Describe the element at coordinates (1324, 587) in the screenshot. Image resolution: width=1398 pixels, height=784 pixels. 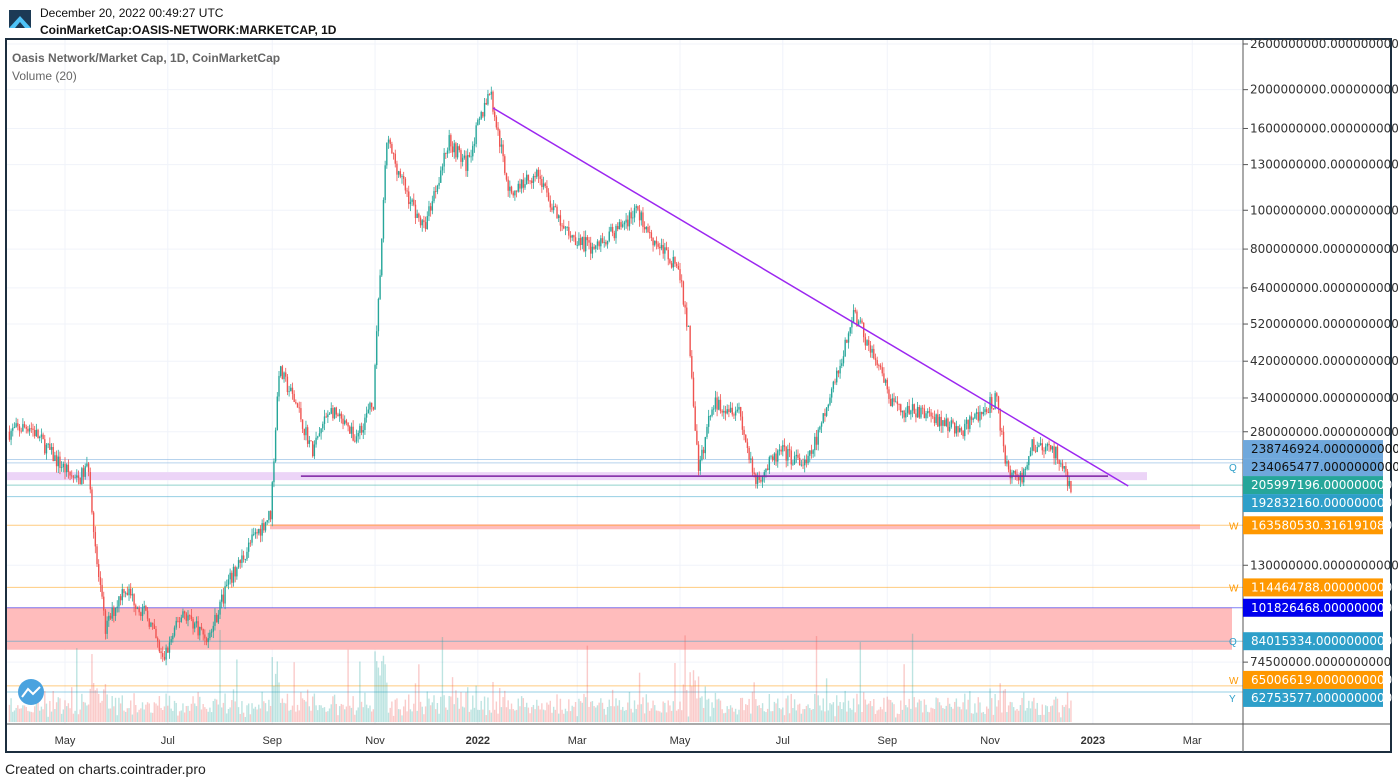
I see `price-label: 114464788.0000000000` at that location.